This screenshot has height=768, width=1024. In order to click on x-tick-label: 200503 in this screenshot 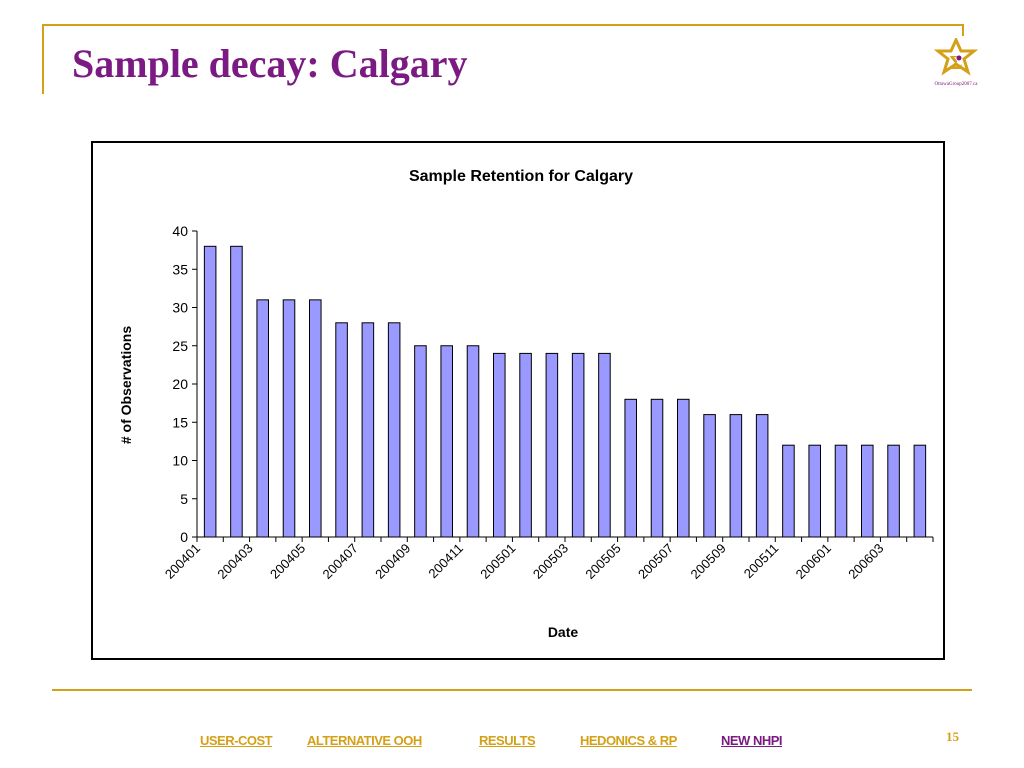, I will do `click(550, 561)`.